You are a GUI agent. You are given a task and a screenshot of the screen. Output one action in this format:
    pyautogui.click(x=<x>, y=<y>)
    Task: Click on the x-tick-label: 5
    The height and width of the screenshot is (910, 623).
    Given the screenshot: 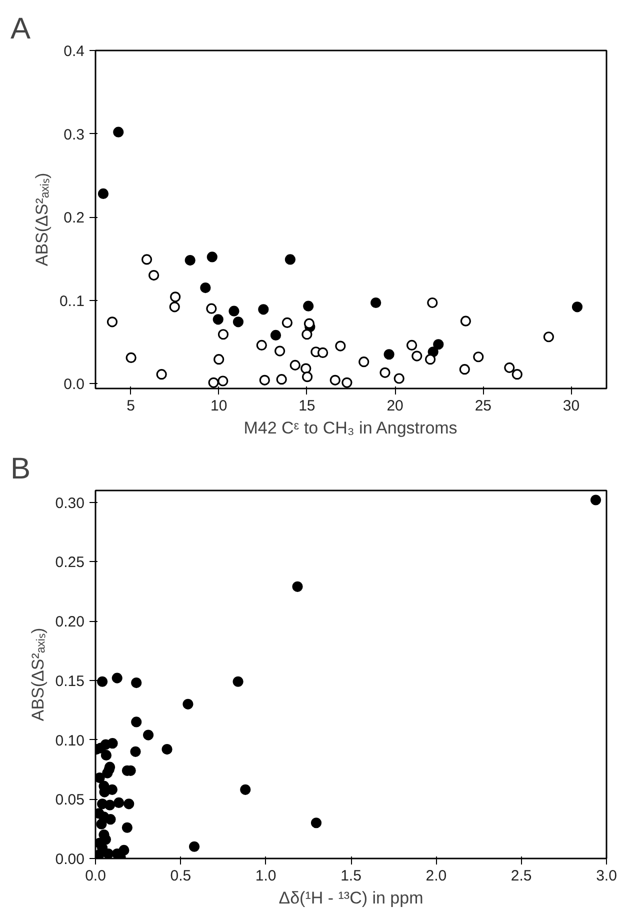 What is the action you would take?
    pyautogui.click(x=130, y=406)
    